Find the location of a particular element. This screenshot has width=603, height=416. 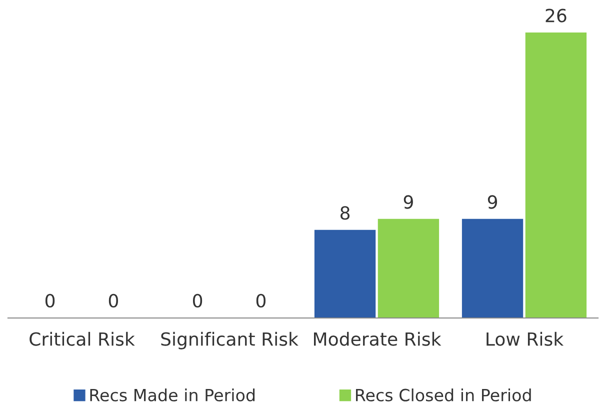

x-tick-label: Moderate Risk is located at coordinates (378, 339).